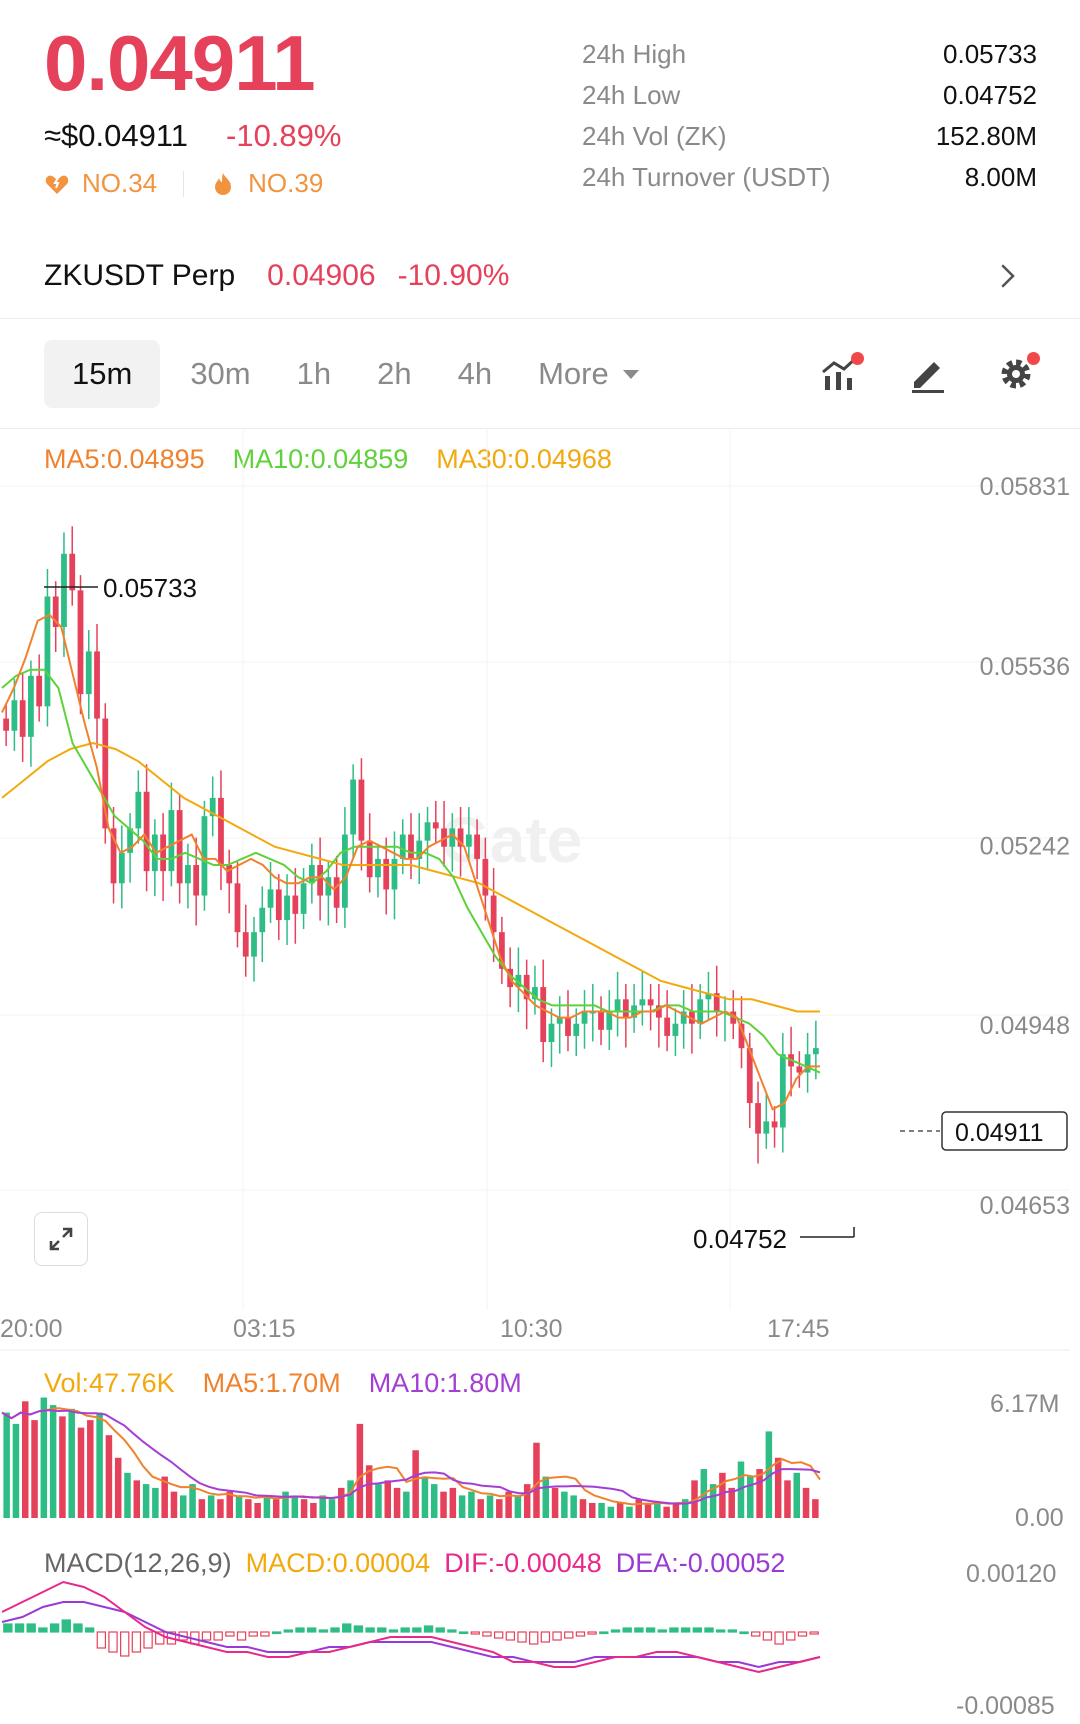 Image resolution: width=1080 pixels, height=1724 pixels. Describe the element at coordinates (539, 276) in the screenshot. I see `perp-link-row: ZKUSDT Perp 0.04906 -10.90%` at that location.